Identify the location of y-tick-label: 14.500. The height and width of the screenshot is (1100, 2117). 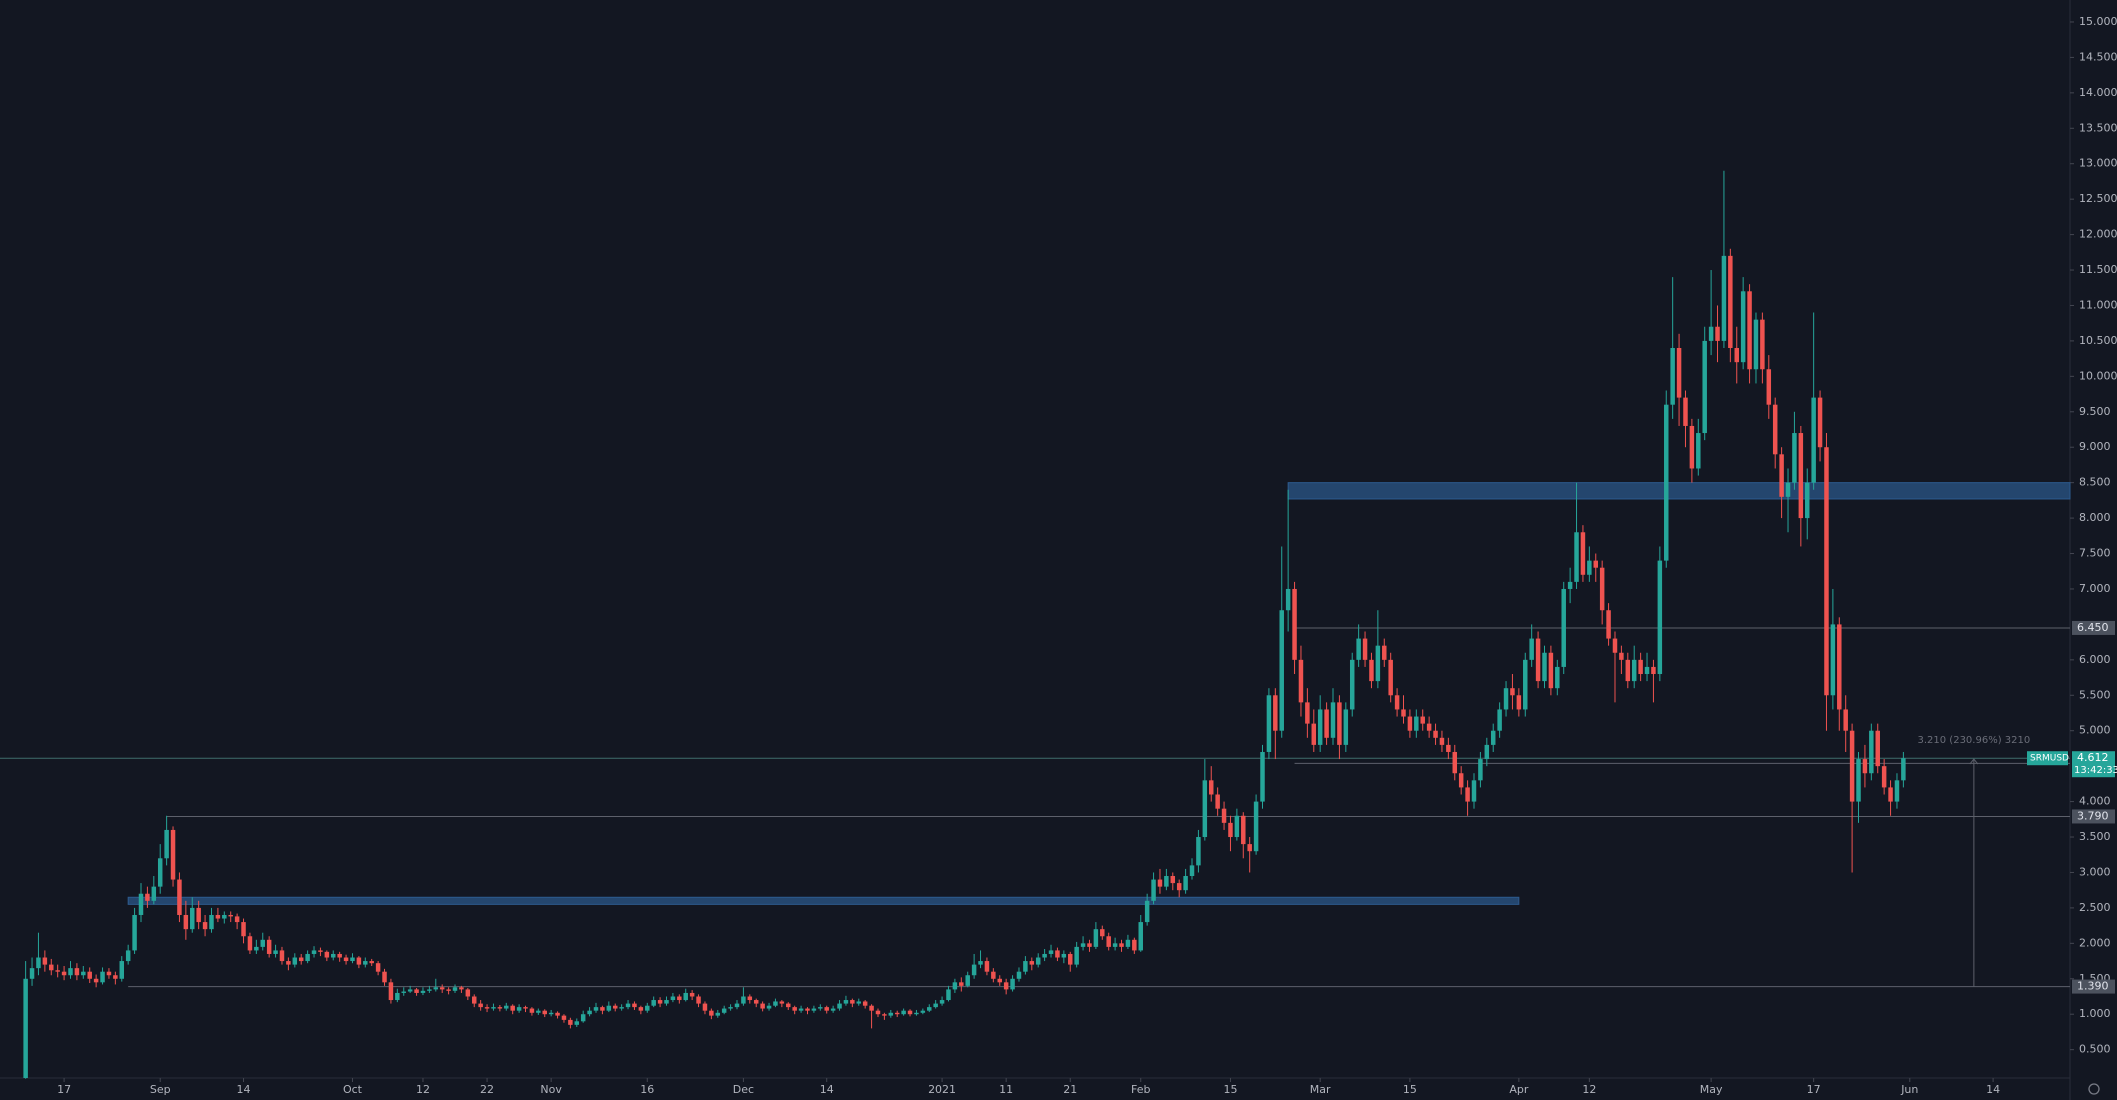
(2098, 56).